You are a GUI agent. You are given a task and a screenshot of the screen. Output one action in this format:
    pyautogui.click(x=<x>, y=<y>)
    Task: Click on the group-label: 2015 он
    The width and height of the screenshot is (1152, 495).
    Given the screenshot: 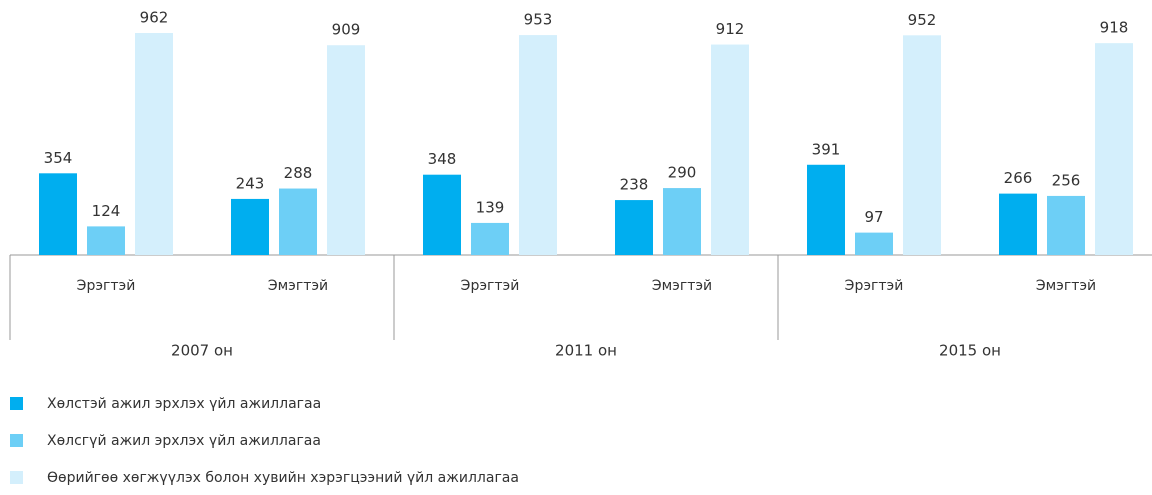 What is the action you would take?
    pyautogui.click(x=970, y=351)
    